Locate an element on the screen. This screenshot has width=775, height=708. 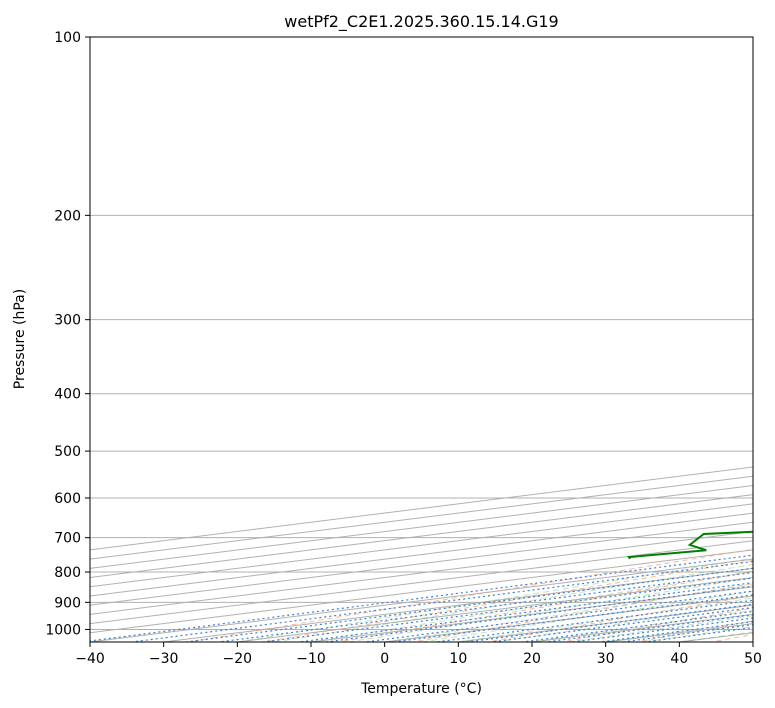
y-tick-label: 300 is located at coordinates (67, 321).